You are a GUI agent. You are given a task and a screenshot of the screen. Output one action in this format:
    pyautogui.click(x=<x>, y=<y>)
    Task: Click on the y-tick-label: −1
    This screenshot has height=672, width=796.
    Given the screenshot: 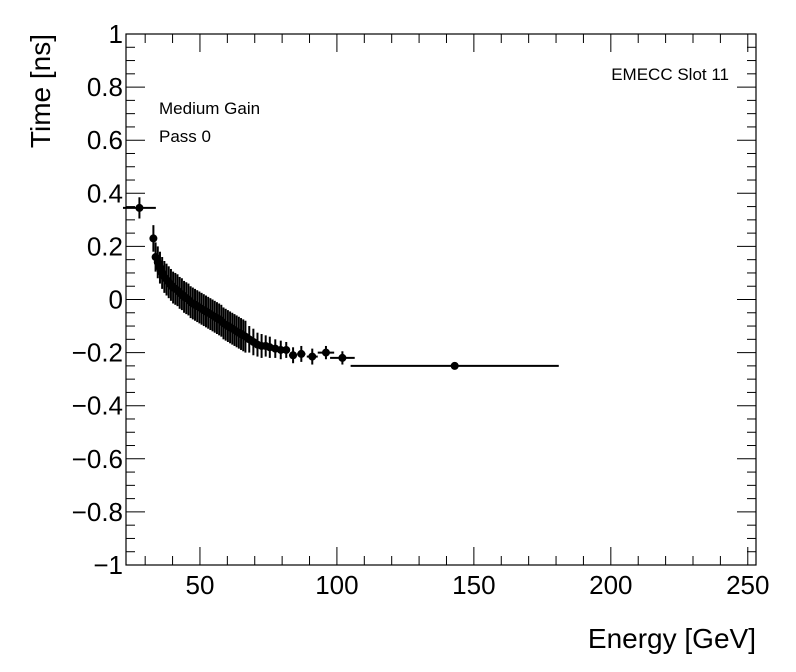 What is the action you would take?
    pyautogui.click(x=108, y=565)
    